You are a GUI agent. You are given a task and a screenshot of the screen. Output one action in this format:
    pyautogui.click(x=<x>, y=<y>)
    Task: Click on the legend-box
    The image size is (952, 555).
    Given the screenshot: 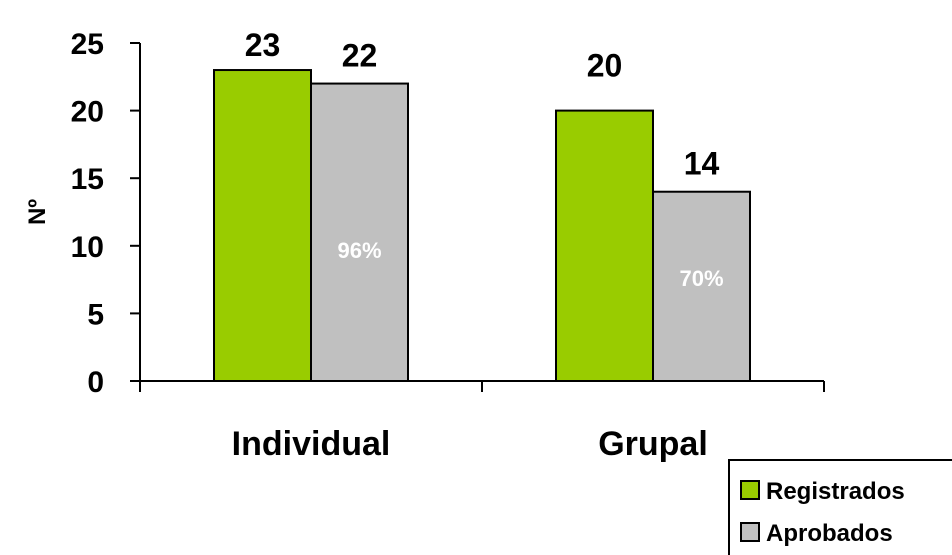 What is the action you would take?
    pyautogui.click(x=840, y=507)
    